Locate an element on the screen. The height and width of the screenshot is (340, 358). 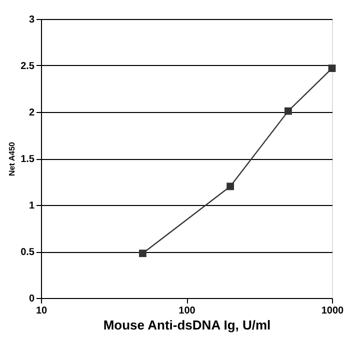
x-tick-label: 1000 is located at coordinates (332, 311).